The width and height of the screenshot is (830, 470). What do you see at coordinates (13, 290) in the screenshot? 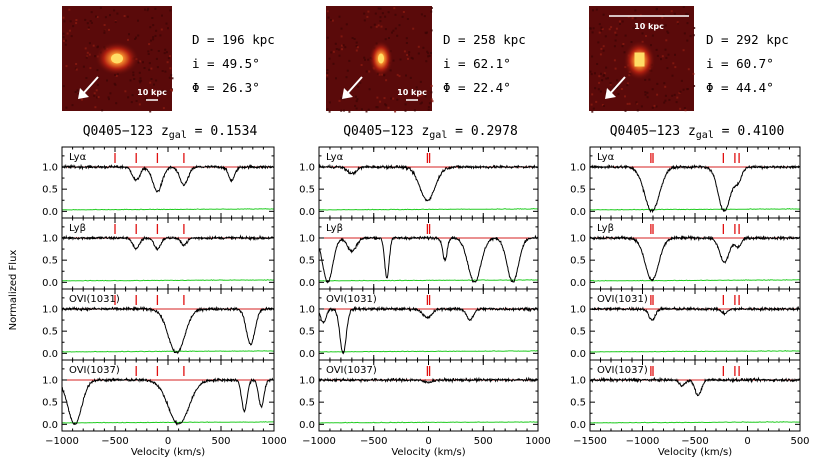
I see `y-axis-label: Normalized Flux` at bounding box center [13, 290].